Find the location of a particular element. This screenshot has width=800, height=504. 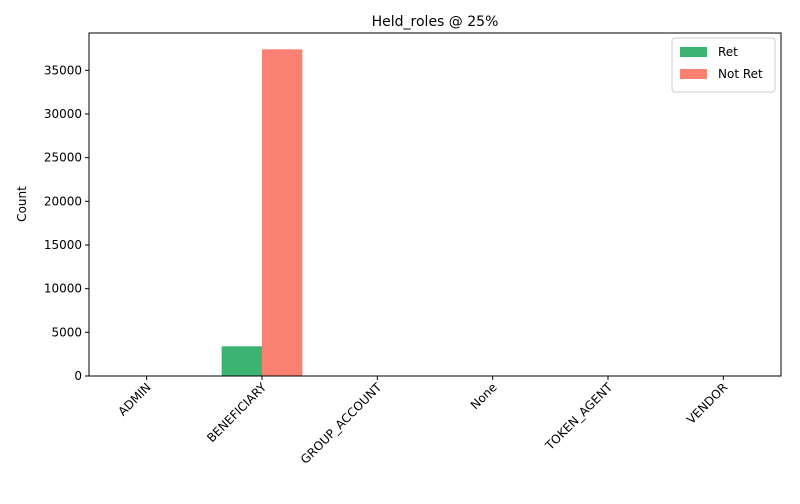

y-tick-label: 0 is located at coordinates (78, 376).